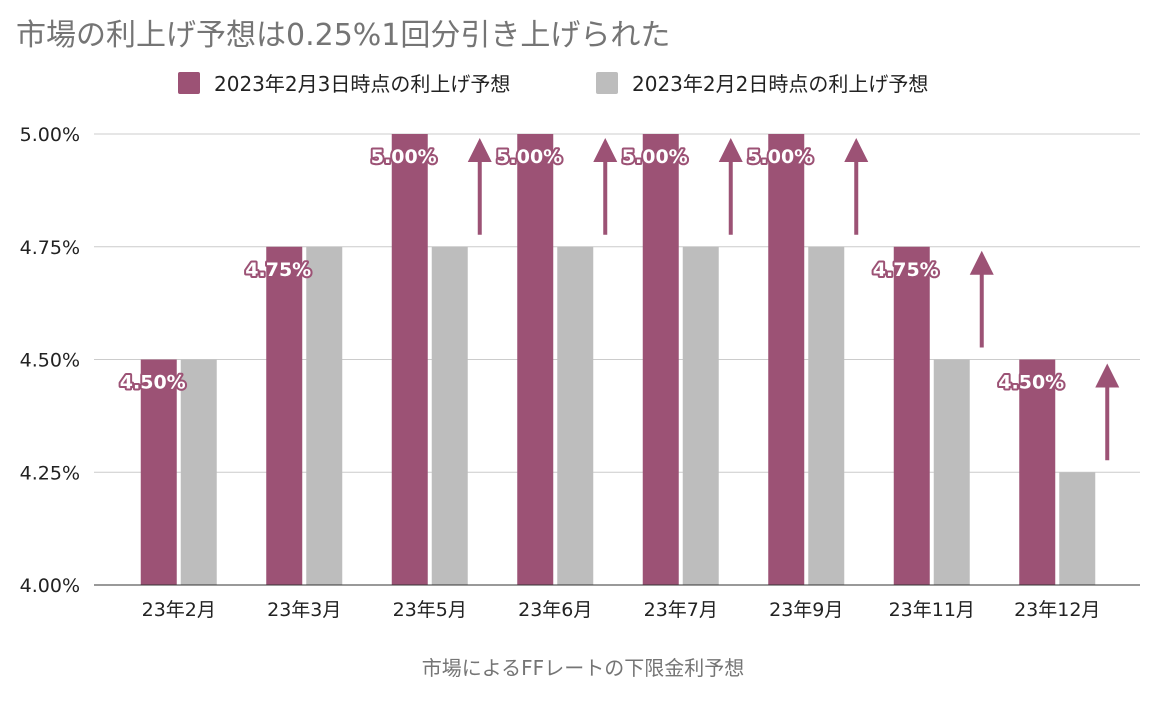  What do you see at coordinates (583, 668) in the screenshot?
I see `x-axis-label: 市場によるFFレートの下限金利予想` at bounding box center [583, 668].